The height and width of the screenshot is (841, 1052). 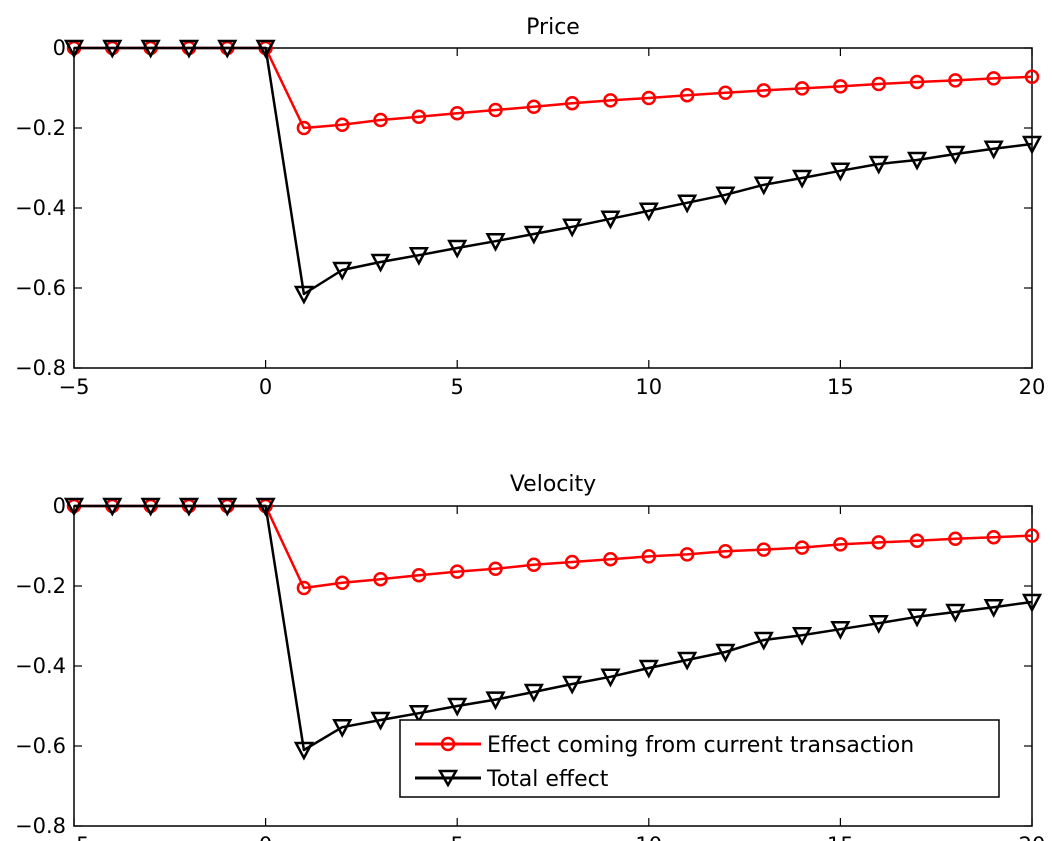 I want to click on velocity-xtick-label: 10, so click(x=648, y=837).